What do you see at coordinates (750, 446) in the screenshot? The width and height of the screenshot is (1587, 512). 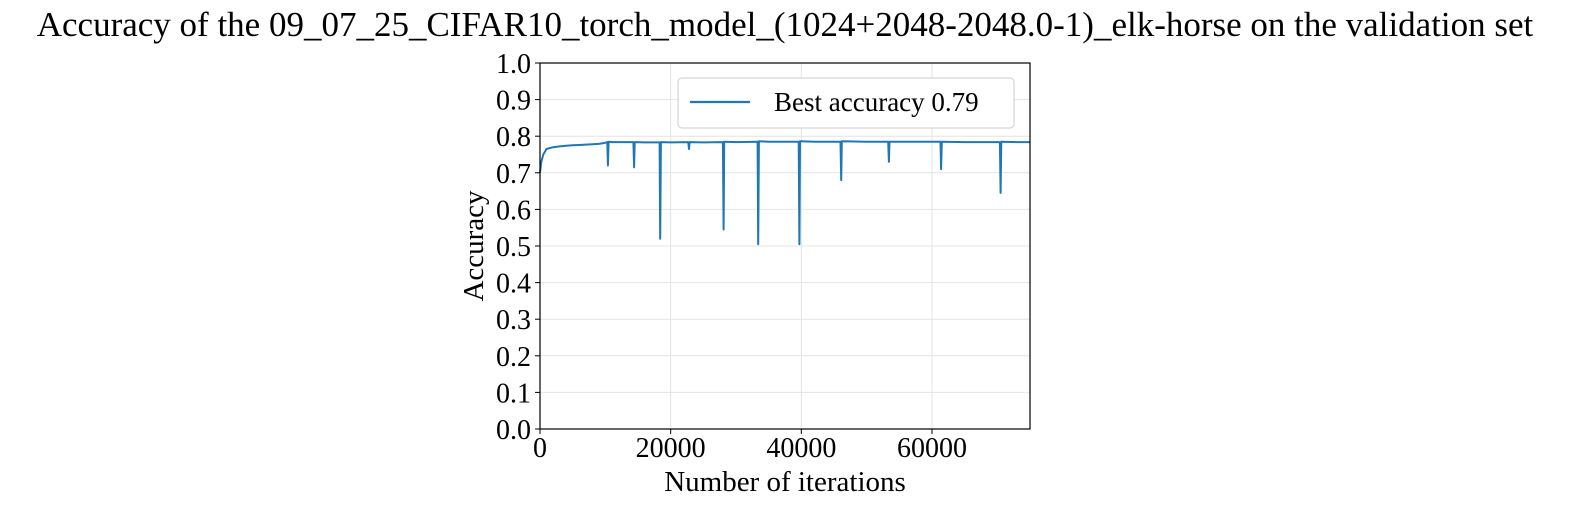 I see `x-axis: 0 20000 40000 60000` at bounding box center [750, 446].